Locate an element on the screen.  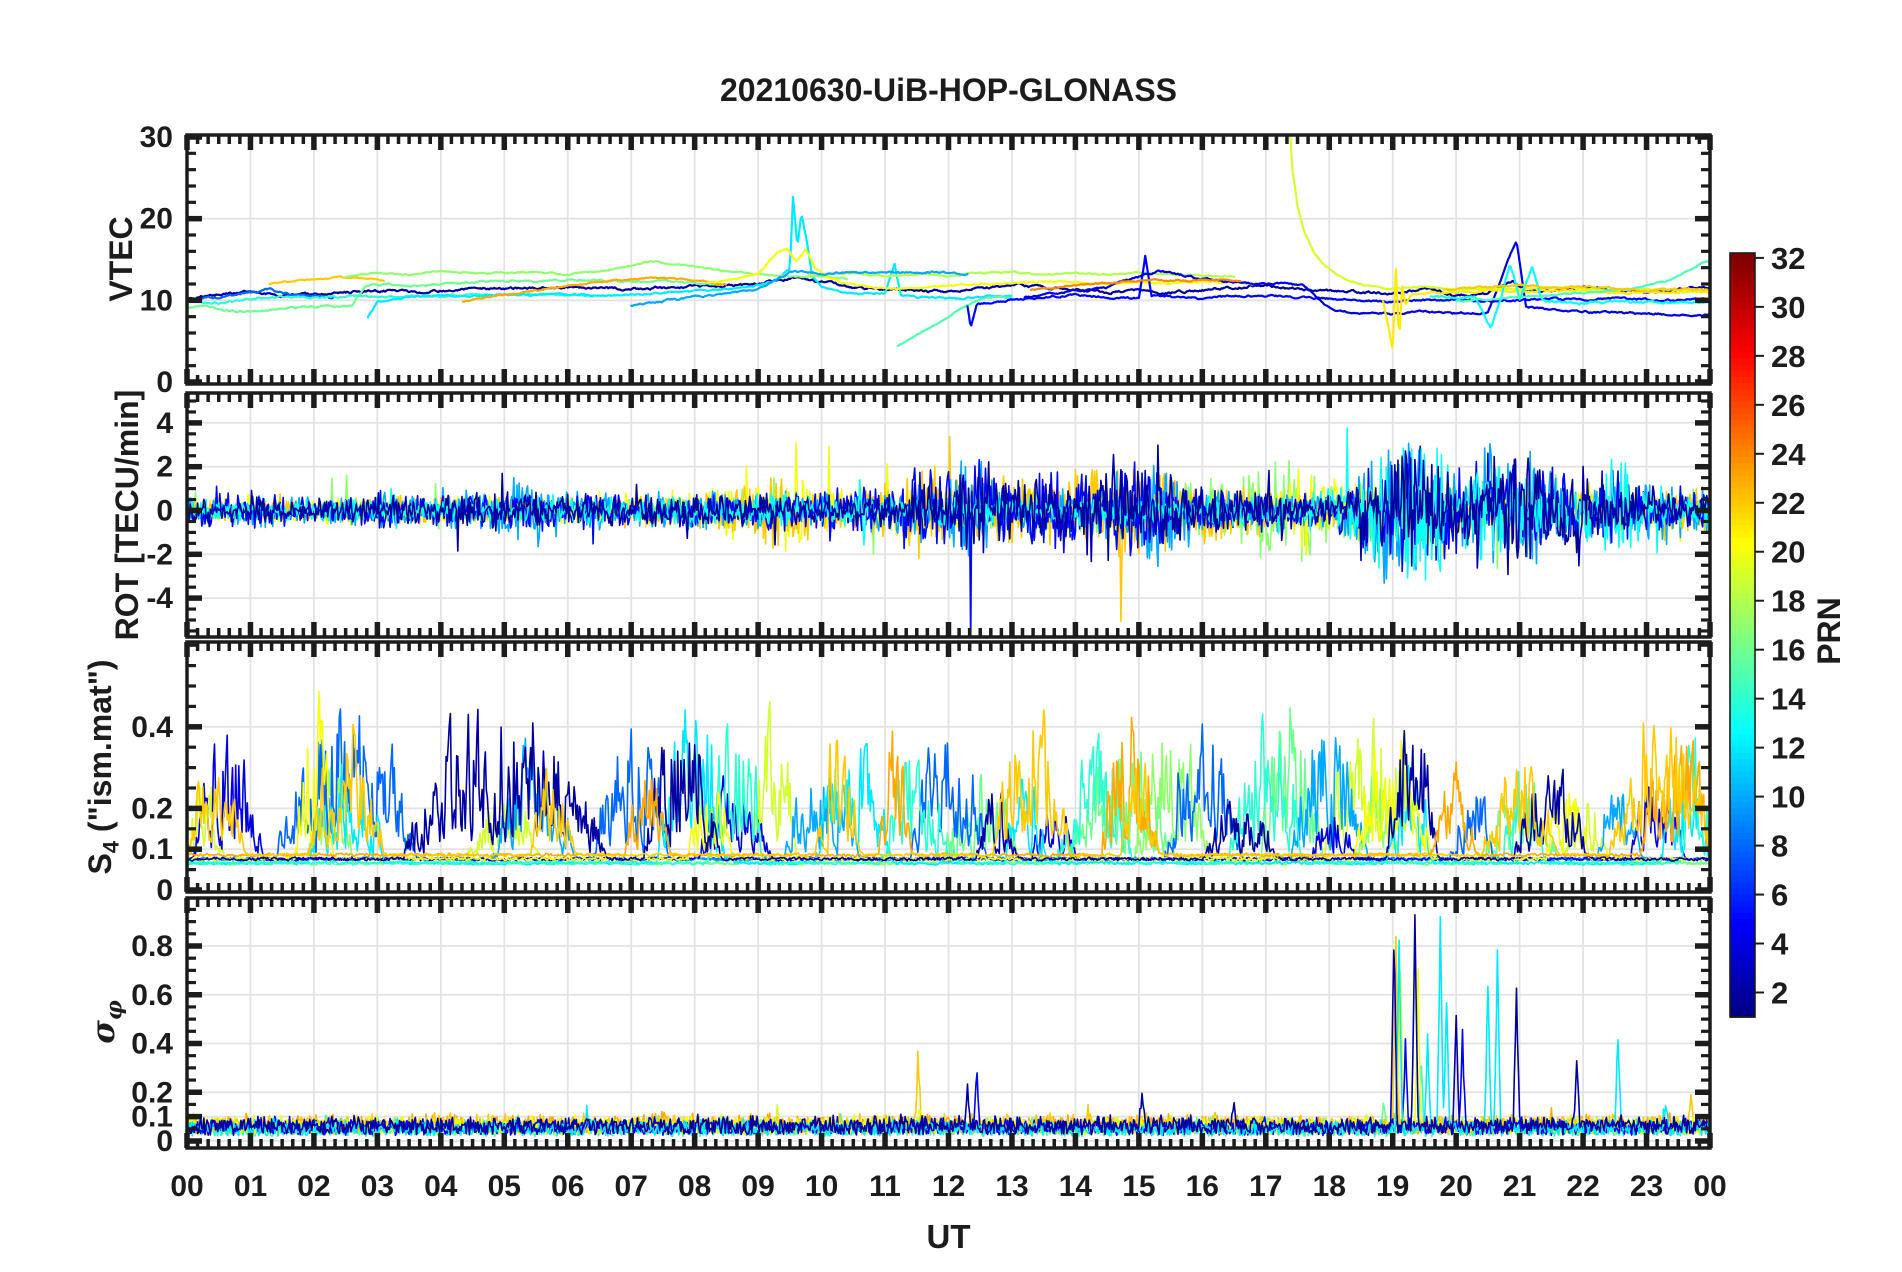
xtick-label: 05 is located at coordinates (504, 1186).